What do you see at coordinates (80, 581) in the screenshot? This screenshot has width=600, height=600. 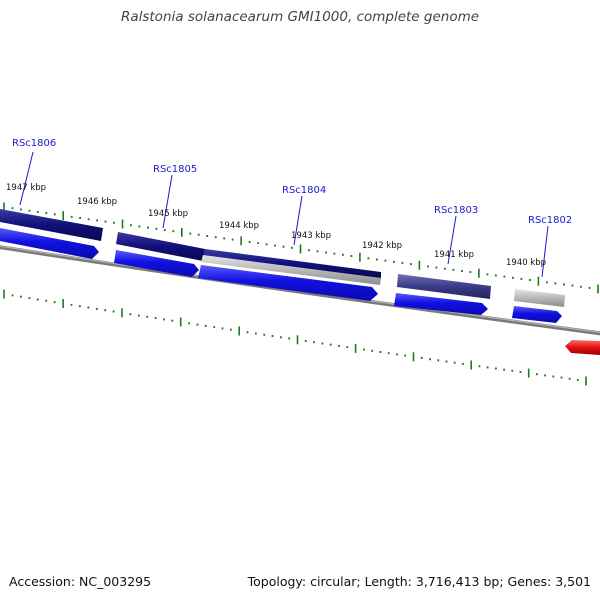 I see `accession-text: Accession: NC_003295` at bounding box center [80, 581].